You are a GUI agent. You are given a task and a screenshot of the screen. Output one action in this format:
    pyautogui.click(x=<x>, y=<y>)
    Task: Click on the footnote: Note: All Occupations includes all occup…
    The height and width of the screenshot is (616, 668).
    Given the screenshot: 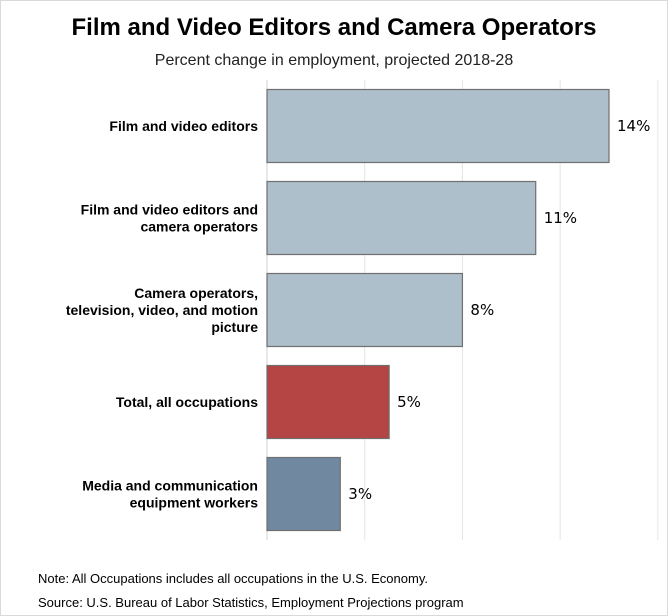 What is the action you would take?
    pyautogui.click(x=233, y=578)
    